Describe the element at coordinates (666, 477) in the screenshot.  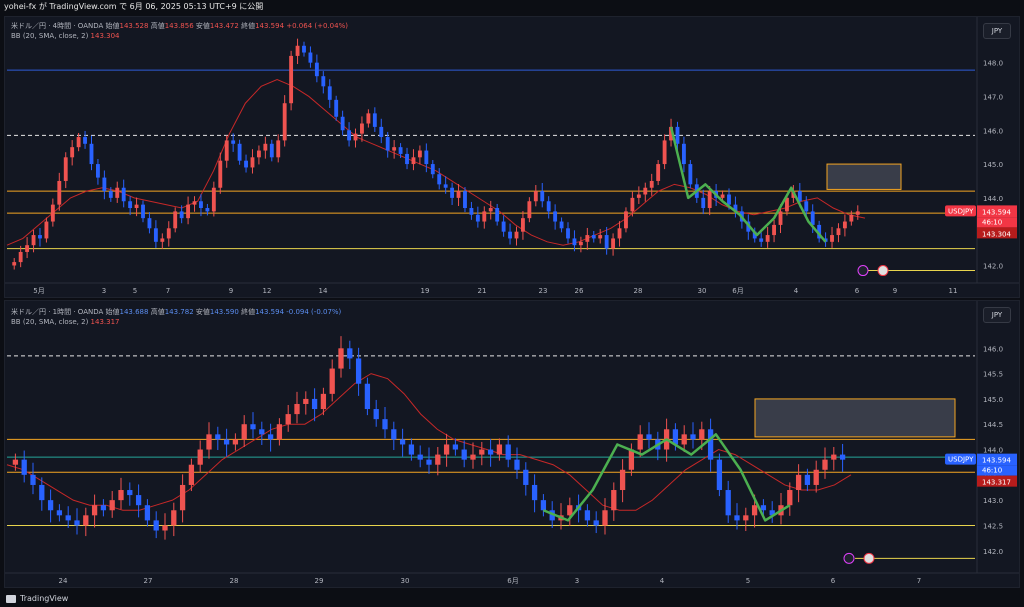
I see `zigzag-pattern-line` at that location.